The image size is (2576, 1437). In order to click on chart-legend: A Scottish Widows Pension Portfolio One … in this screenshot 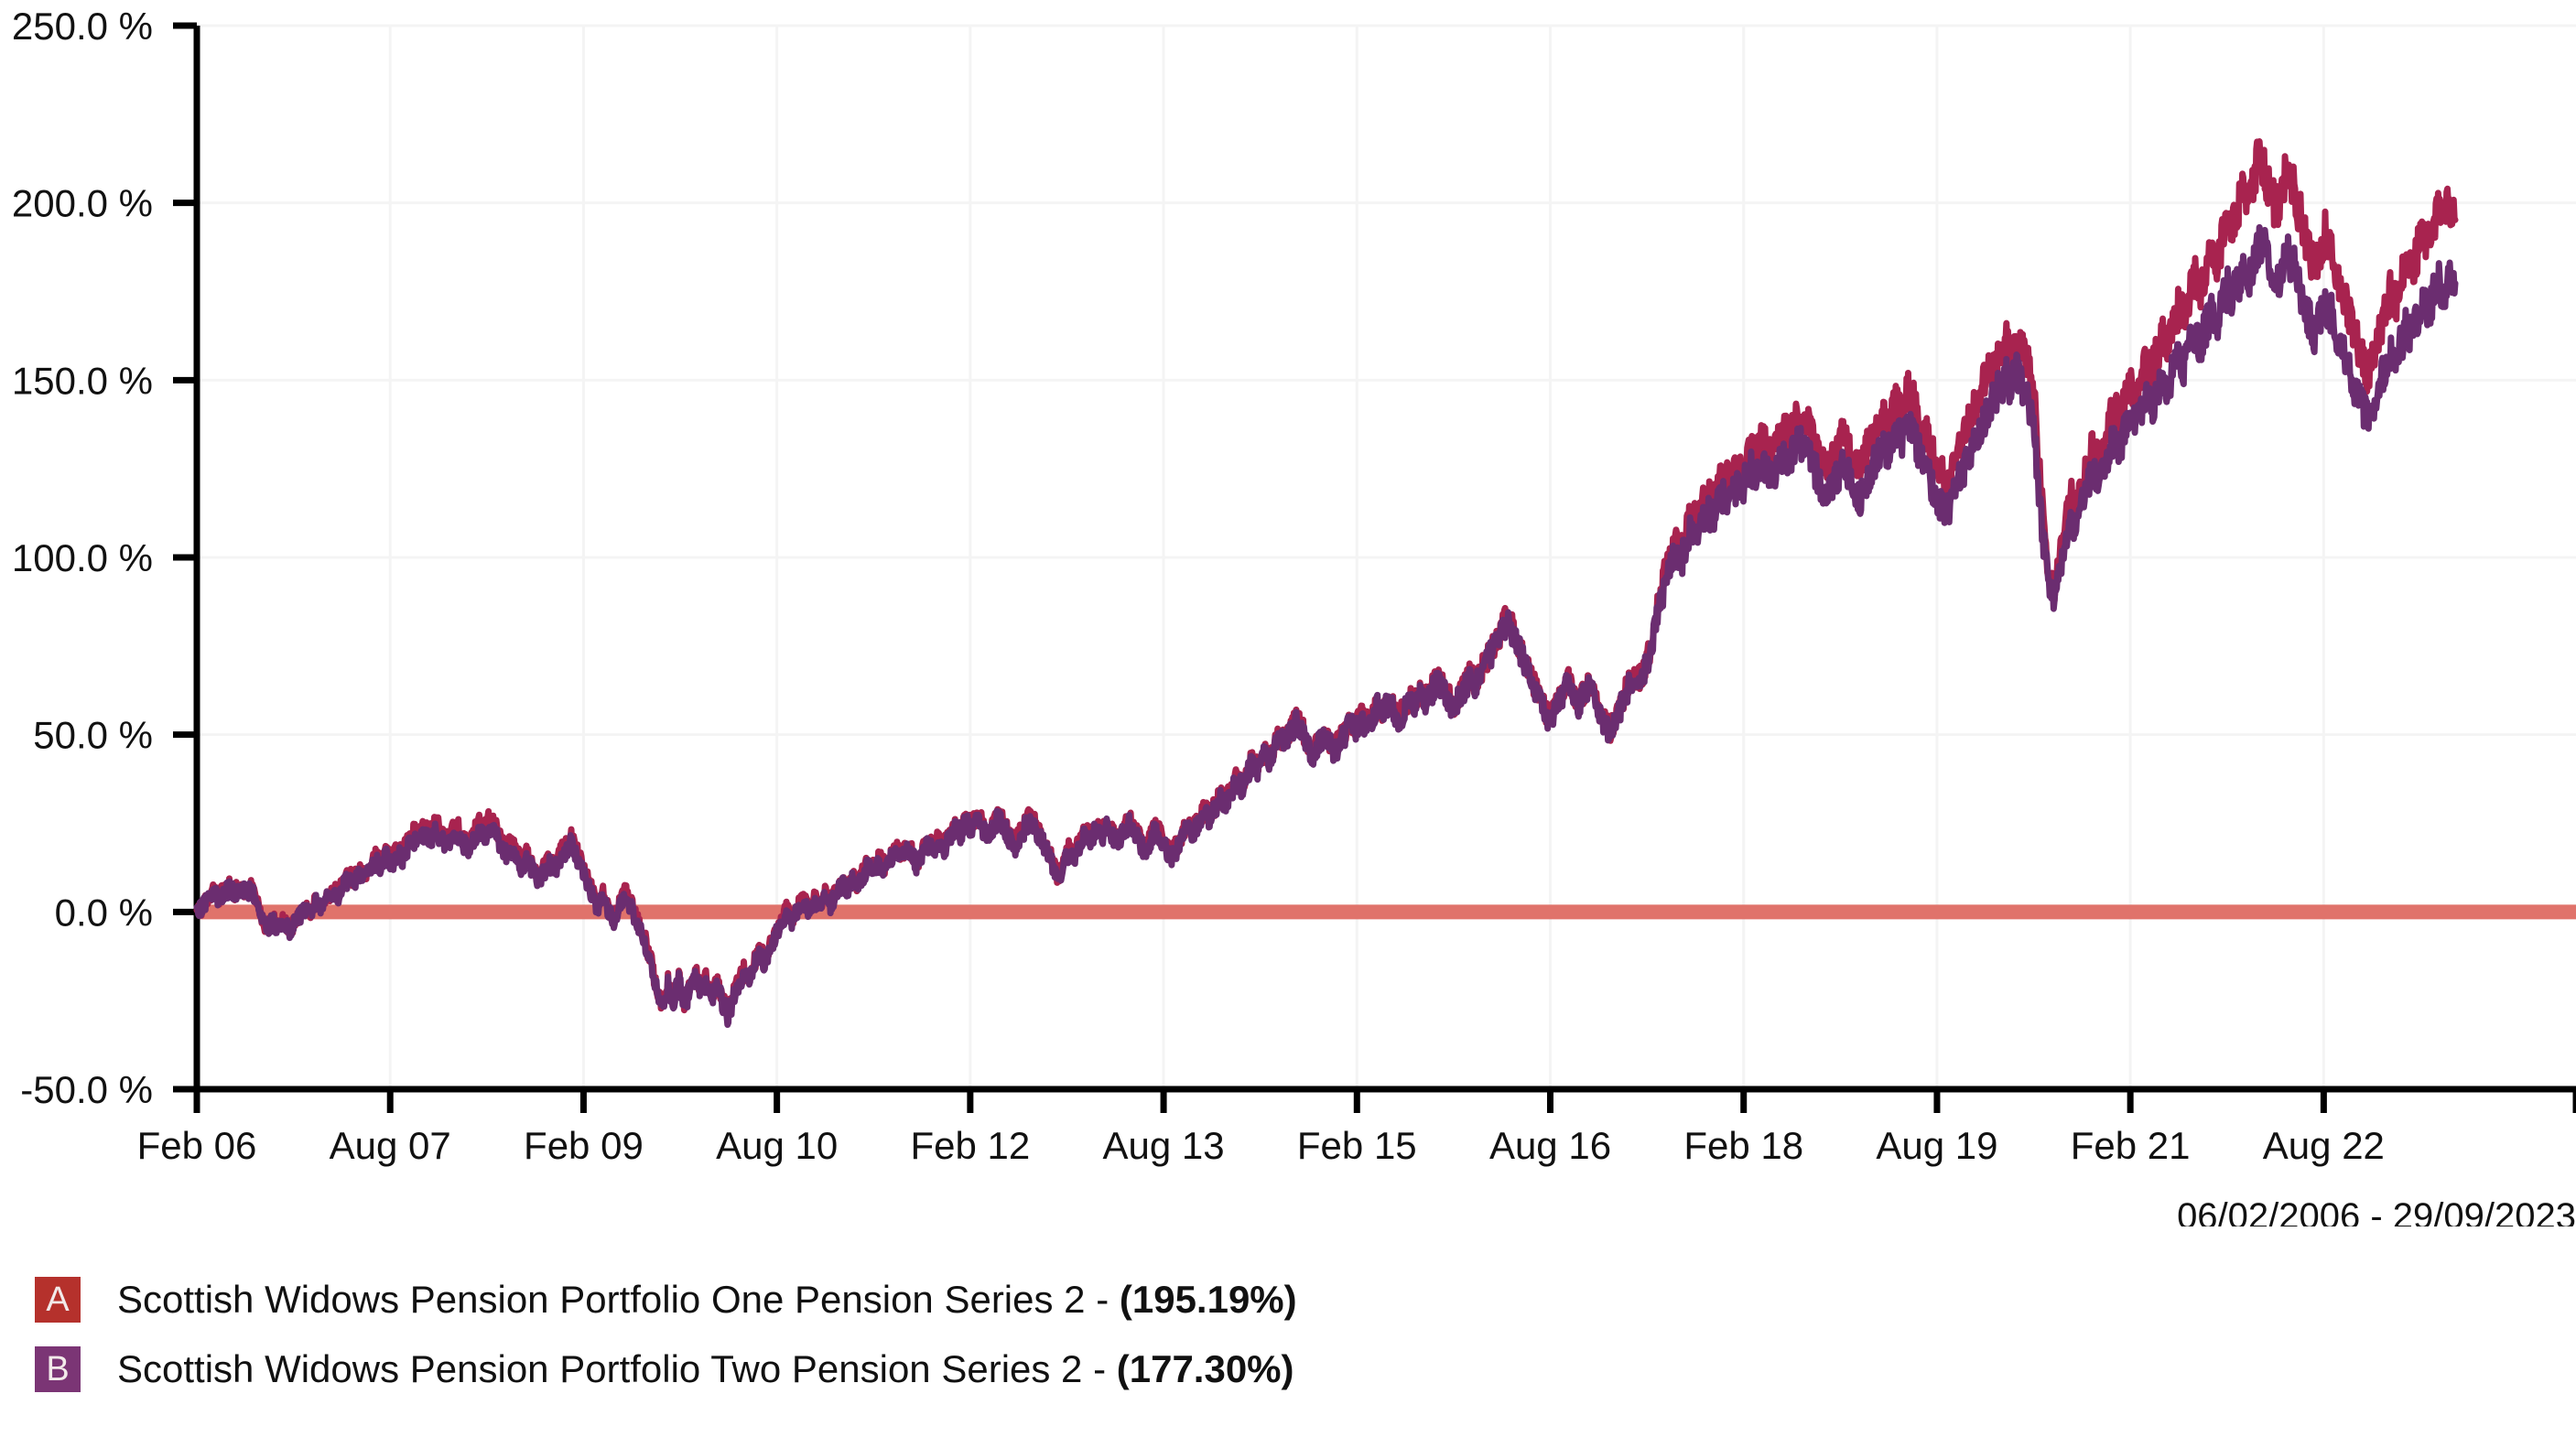, I will do `click(1289, 1334)`.